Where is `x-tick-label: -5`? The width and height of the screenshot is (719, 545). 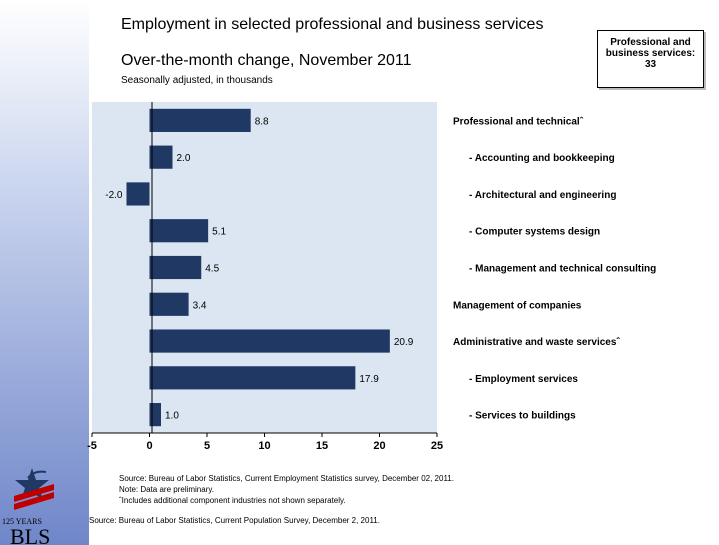 x-tick-label: -5 is located at coordinates (92, 446).